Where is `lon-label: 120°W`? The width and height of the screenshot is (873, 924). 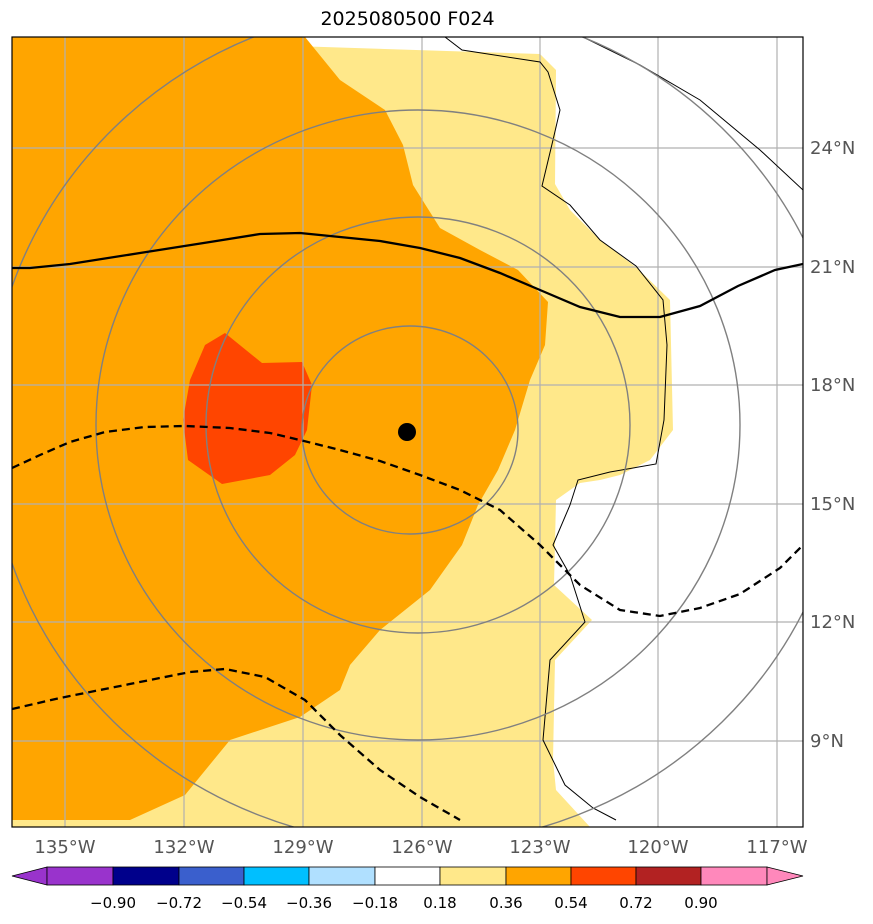 lon-label: 120°W is located at coordinates (657, 847).